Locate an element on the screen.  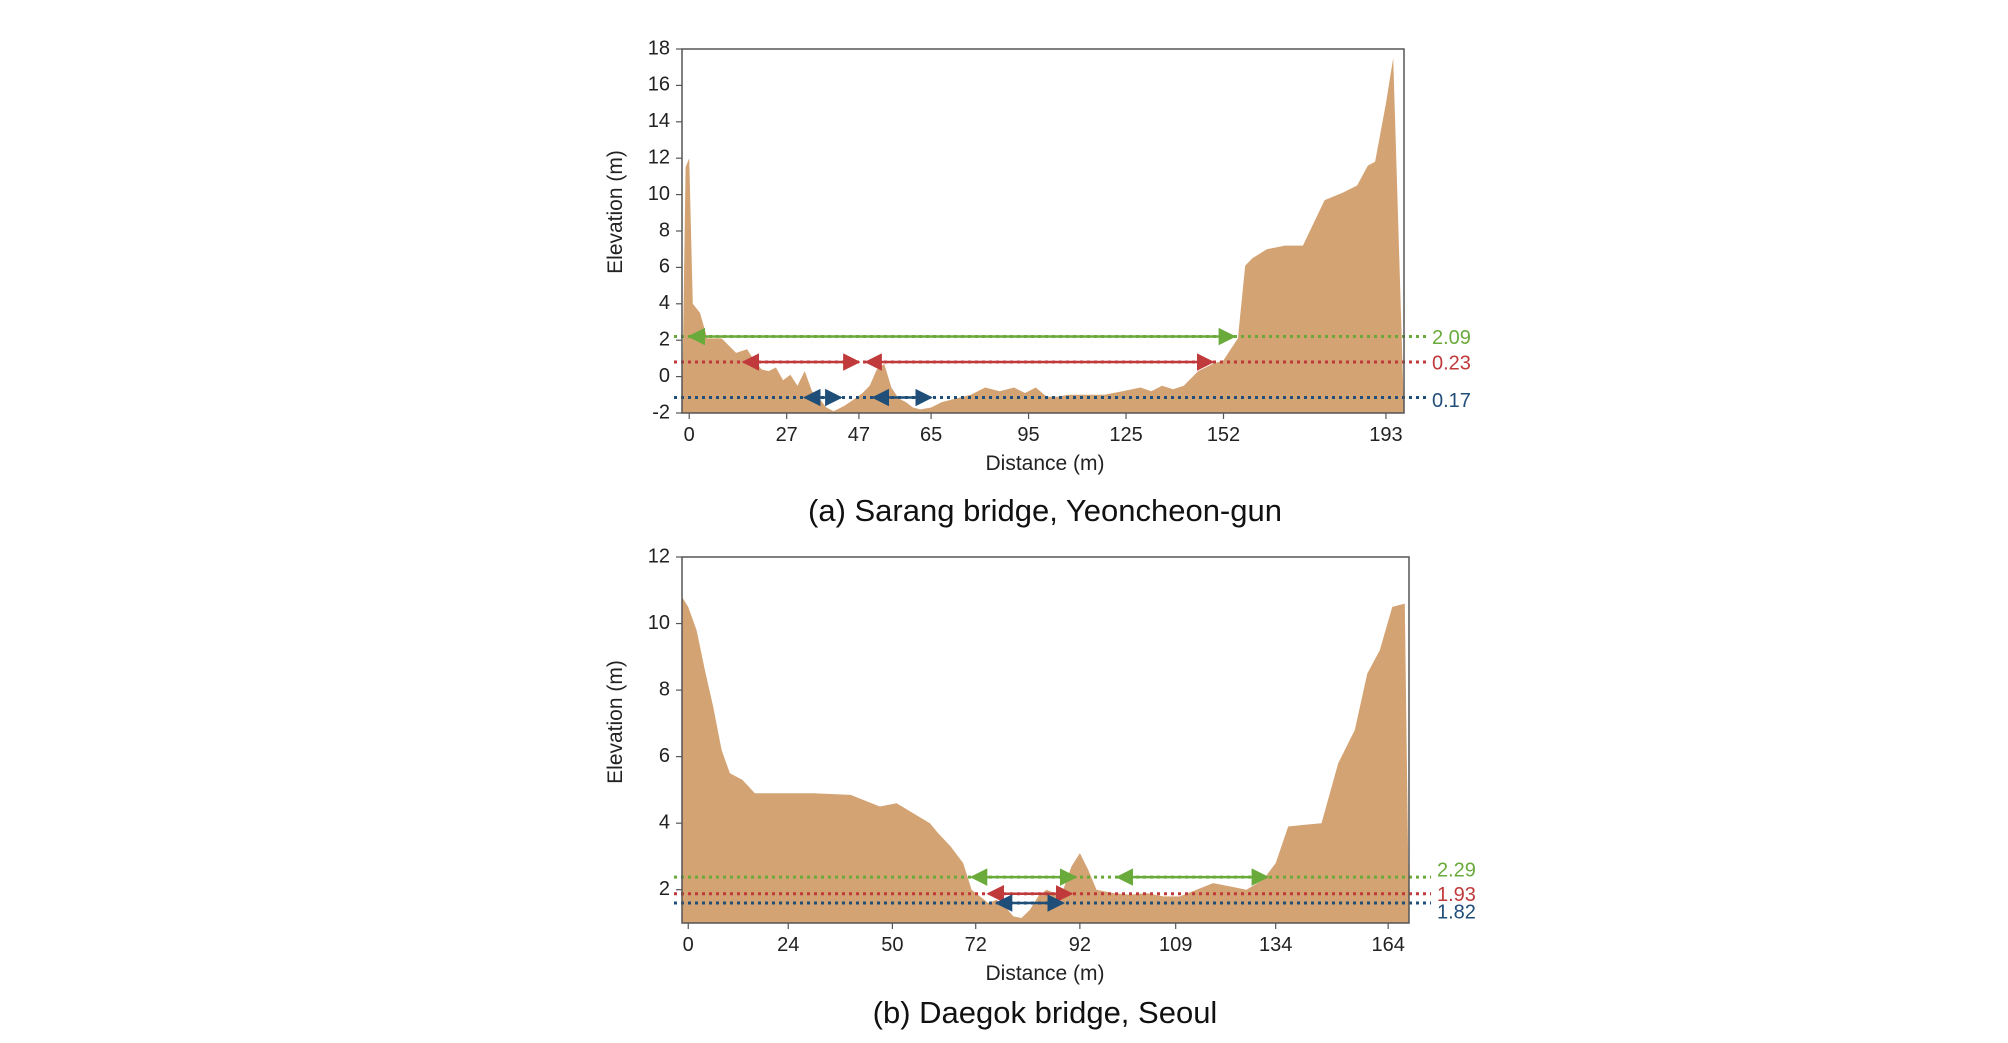
x-tick-label: 134 is located at coordinates (1275, 945).